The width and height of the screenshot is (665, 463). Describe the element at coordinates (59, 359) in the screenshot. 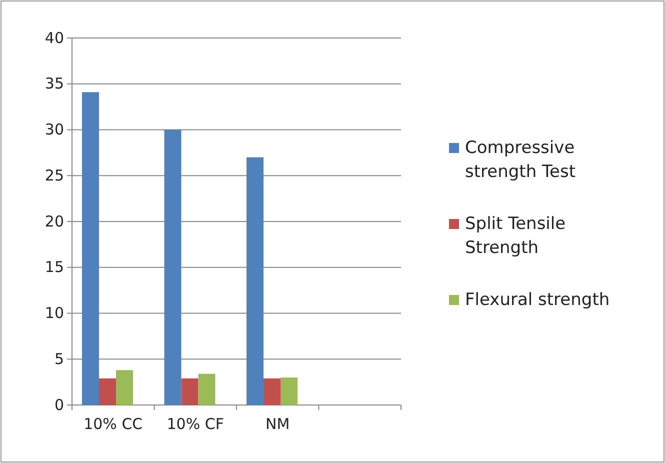

I see `y-tick-label: 5` at that location.